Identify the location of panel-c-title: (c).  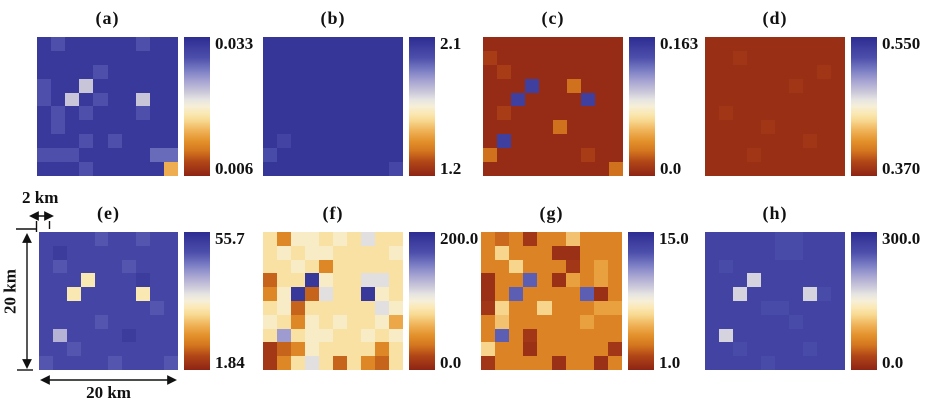
(553, 18).